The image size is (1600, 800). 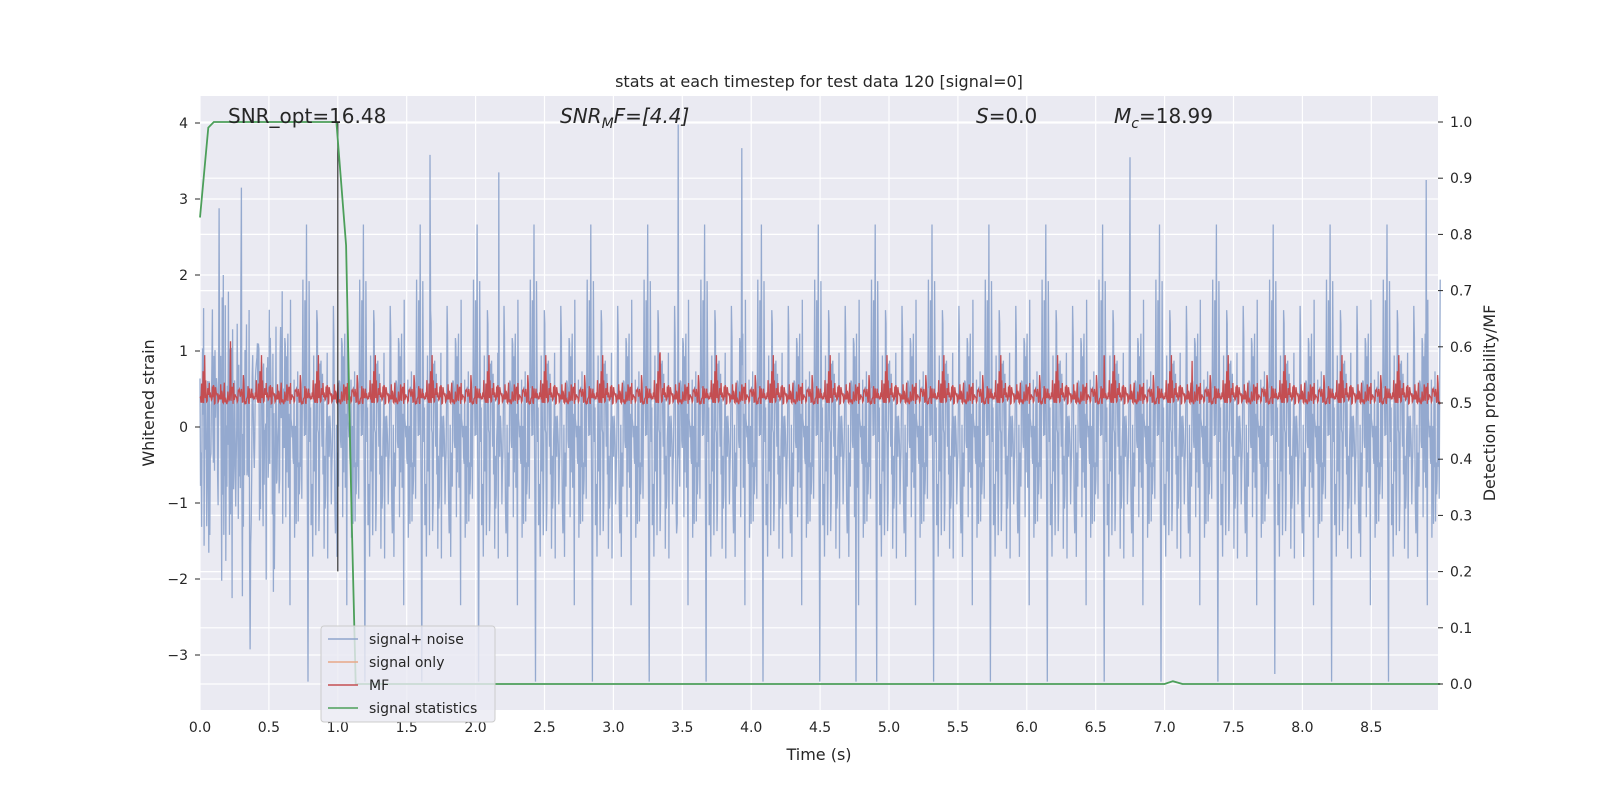 I want to click on x-tick-label: 5.0, so click(x=889, y=728).